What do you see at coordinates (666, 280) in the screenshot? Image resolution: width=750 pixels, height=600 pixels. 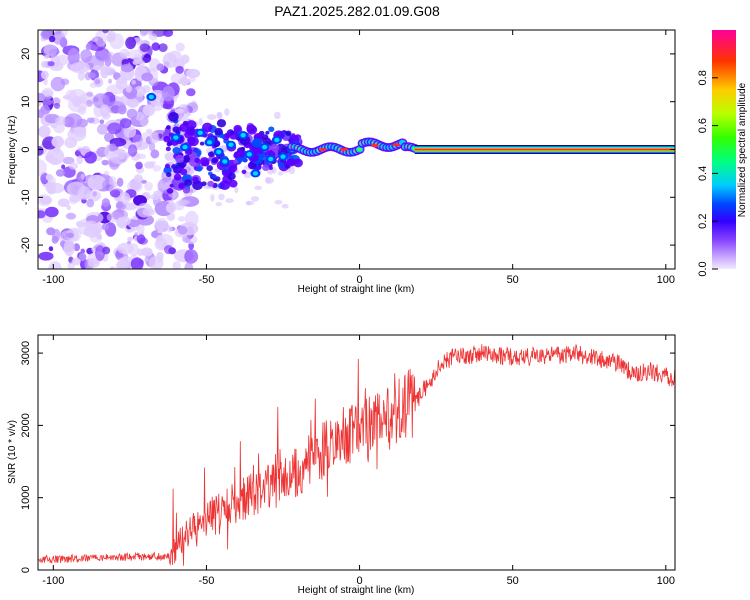 I see `top-x-tick-label: 100` at bounding box center [666, 280].